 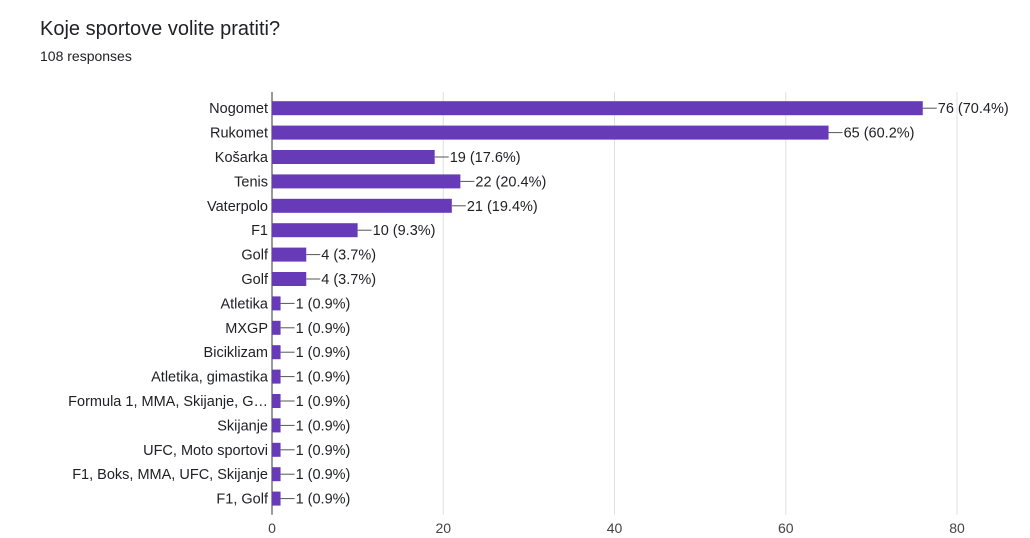 What do you see at coordinates (443, 528) in the screenshot?
I see `x-tick-label: 20` at bounding box center [443, 528].